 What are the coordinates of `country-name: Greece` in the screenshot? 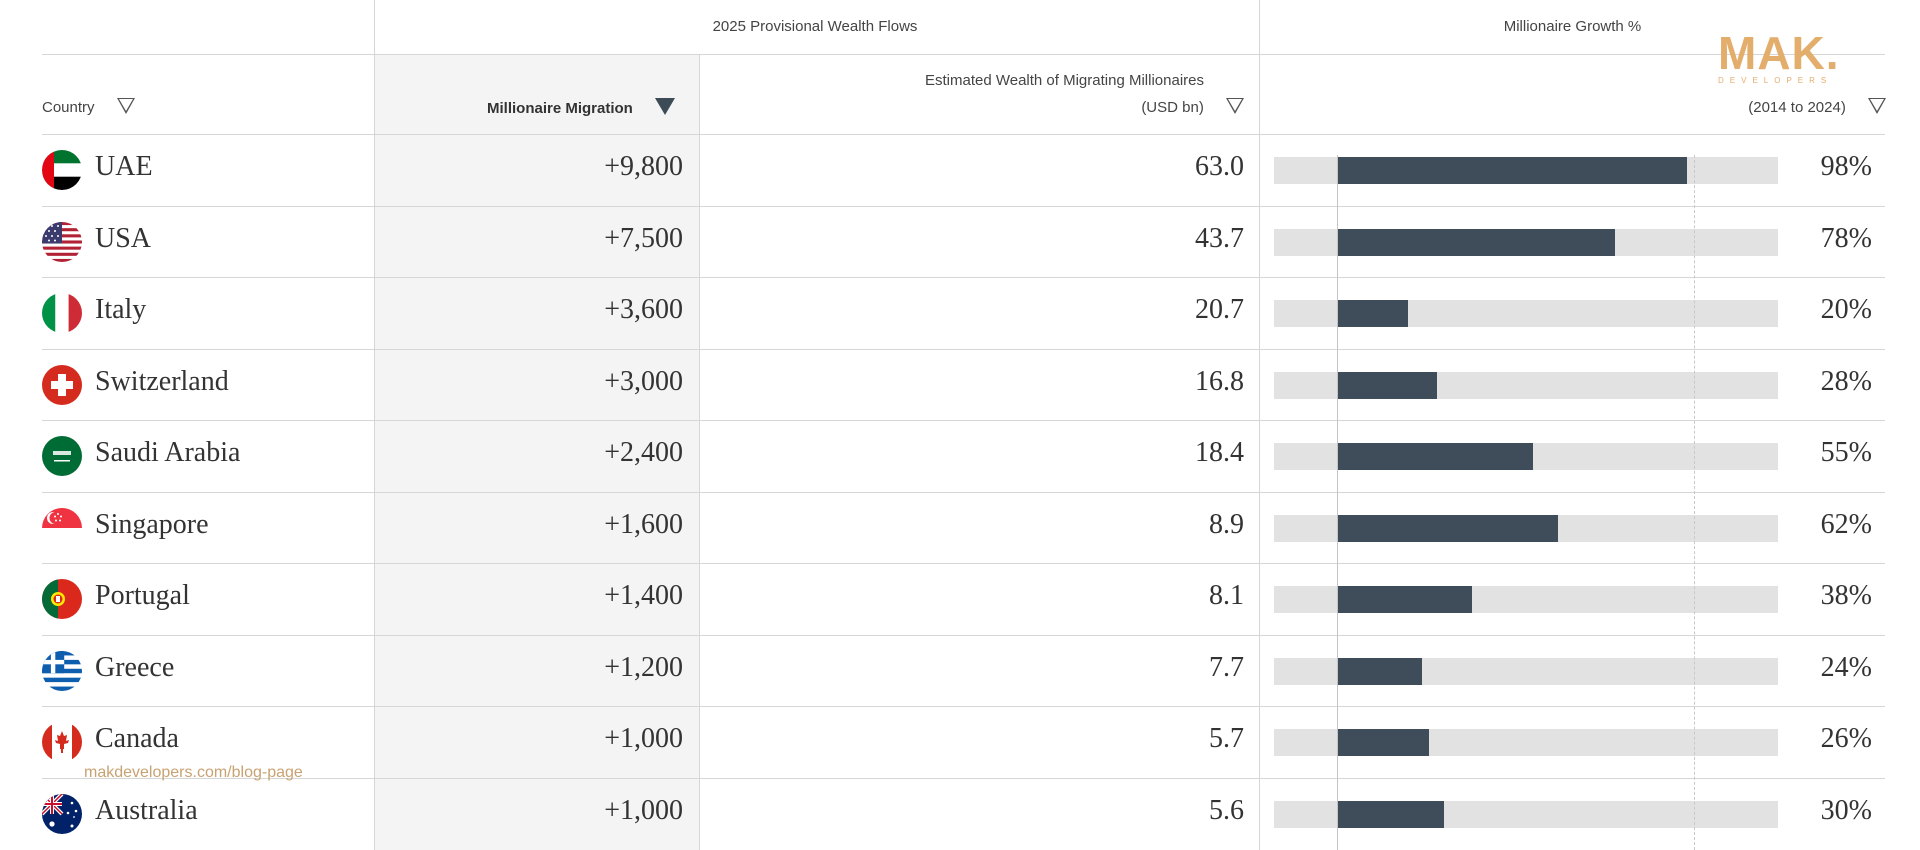 It's located at (135, 667).